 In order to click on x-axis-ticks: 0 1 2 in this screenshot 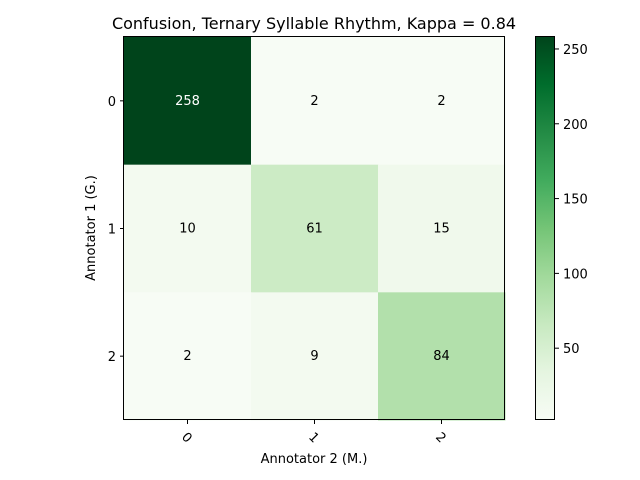, I will do `click(313, 433)`.